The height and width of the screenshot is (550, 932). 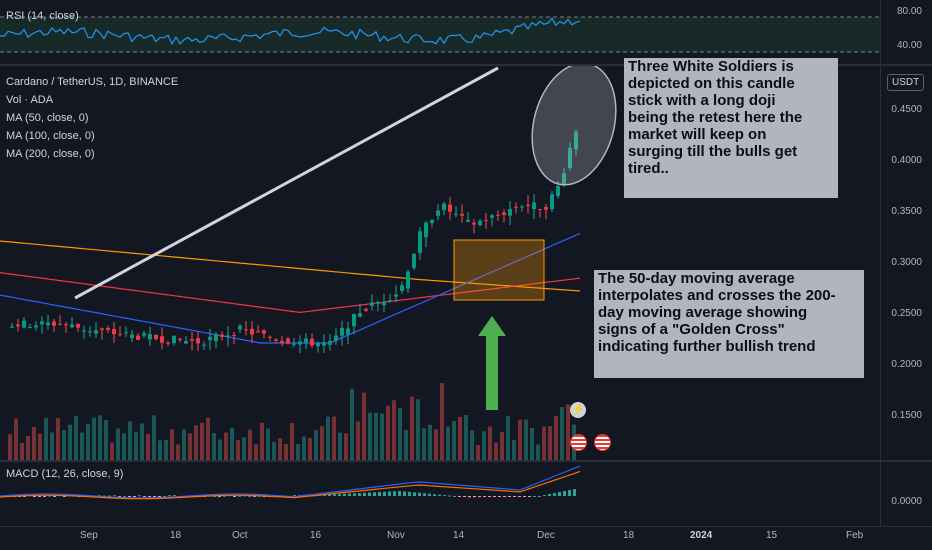 I want to click on price-tick: 0.4500, so click(x=906, y=109).